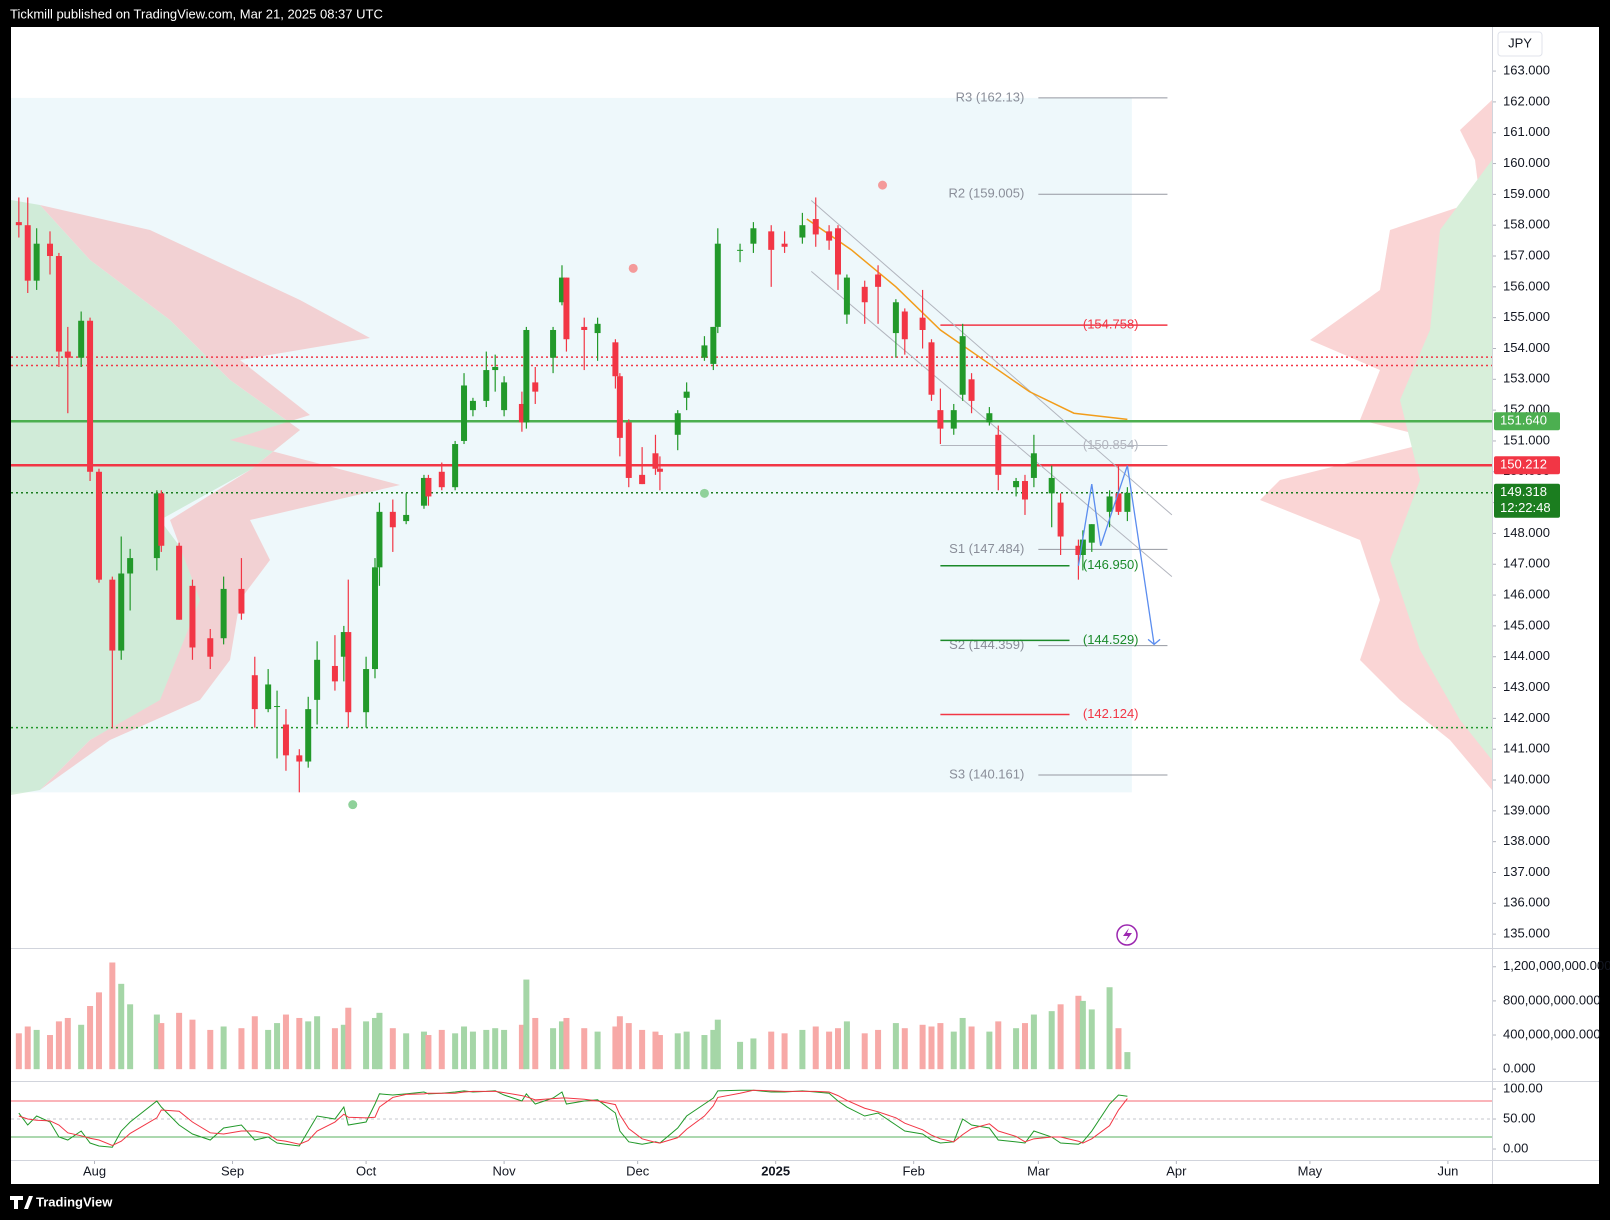 Image resolution: width=1610 pixels, height=1220 pixels. I want to click on price-tick-label: 139.000, so click(1526, 809).